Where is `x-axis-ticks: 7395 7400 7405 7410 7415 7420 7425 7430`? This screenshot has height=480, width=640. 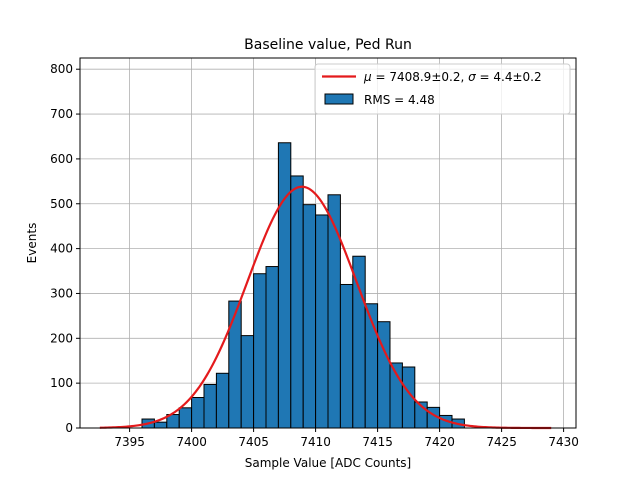
x-axis-ticks: 7395 7400 7405 7410 7415 7420 7425 7430 is located at coordinates (346, 438).